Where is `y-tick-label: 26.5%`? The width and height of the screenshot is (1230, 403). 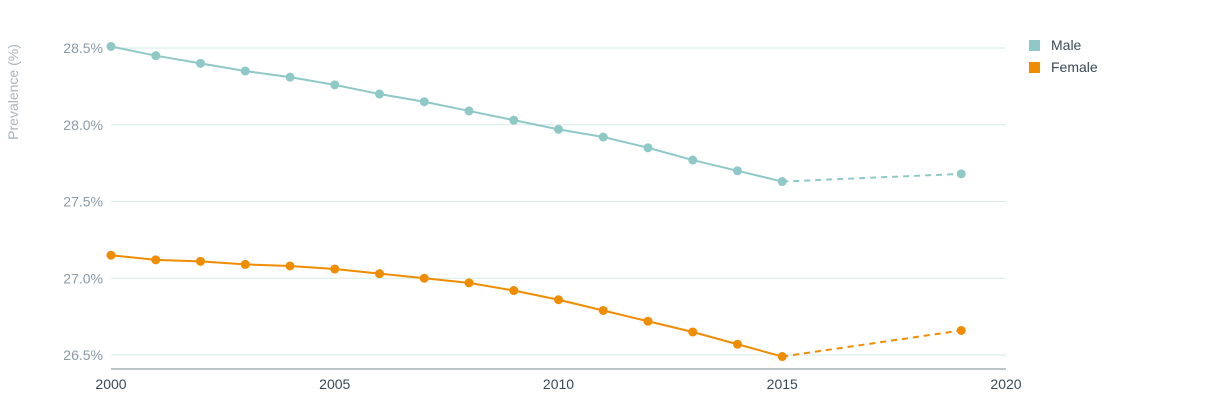
y-tick-label: 26.5% is located at coordinates (83, 355).